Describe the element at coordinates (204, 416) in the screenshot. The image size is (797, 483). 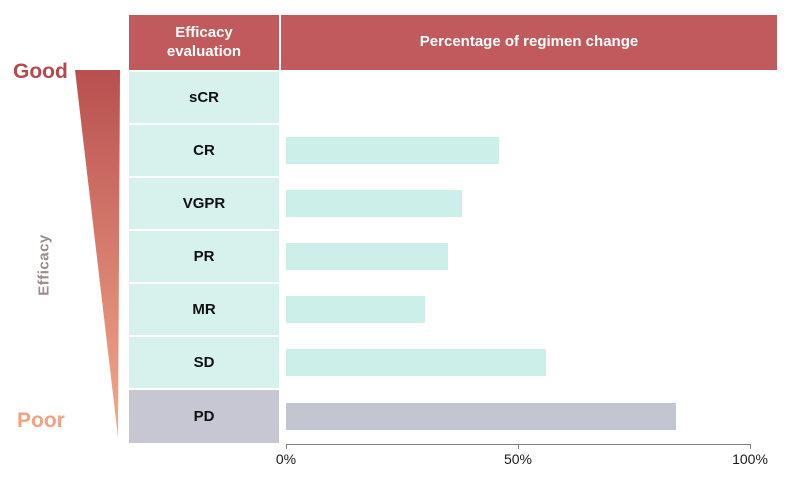
I see `row-label-PD: PD` at that location.